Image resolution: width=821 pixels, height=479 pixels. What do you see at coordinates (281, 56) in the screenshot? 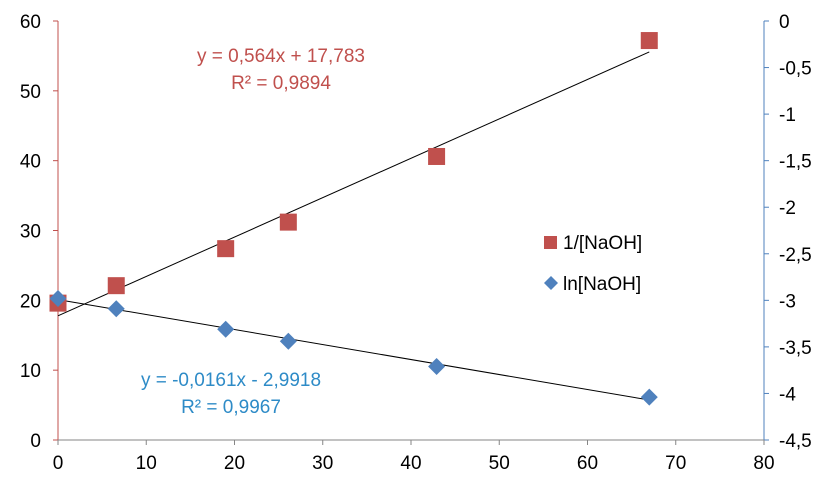
I see `equation-red: y = 0,564x + 17,783` at bounding box center [281, 56].